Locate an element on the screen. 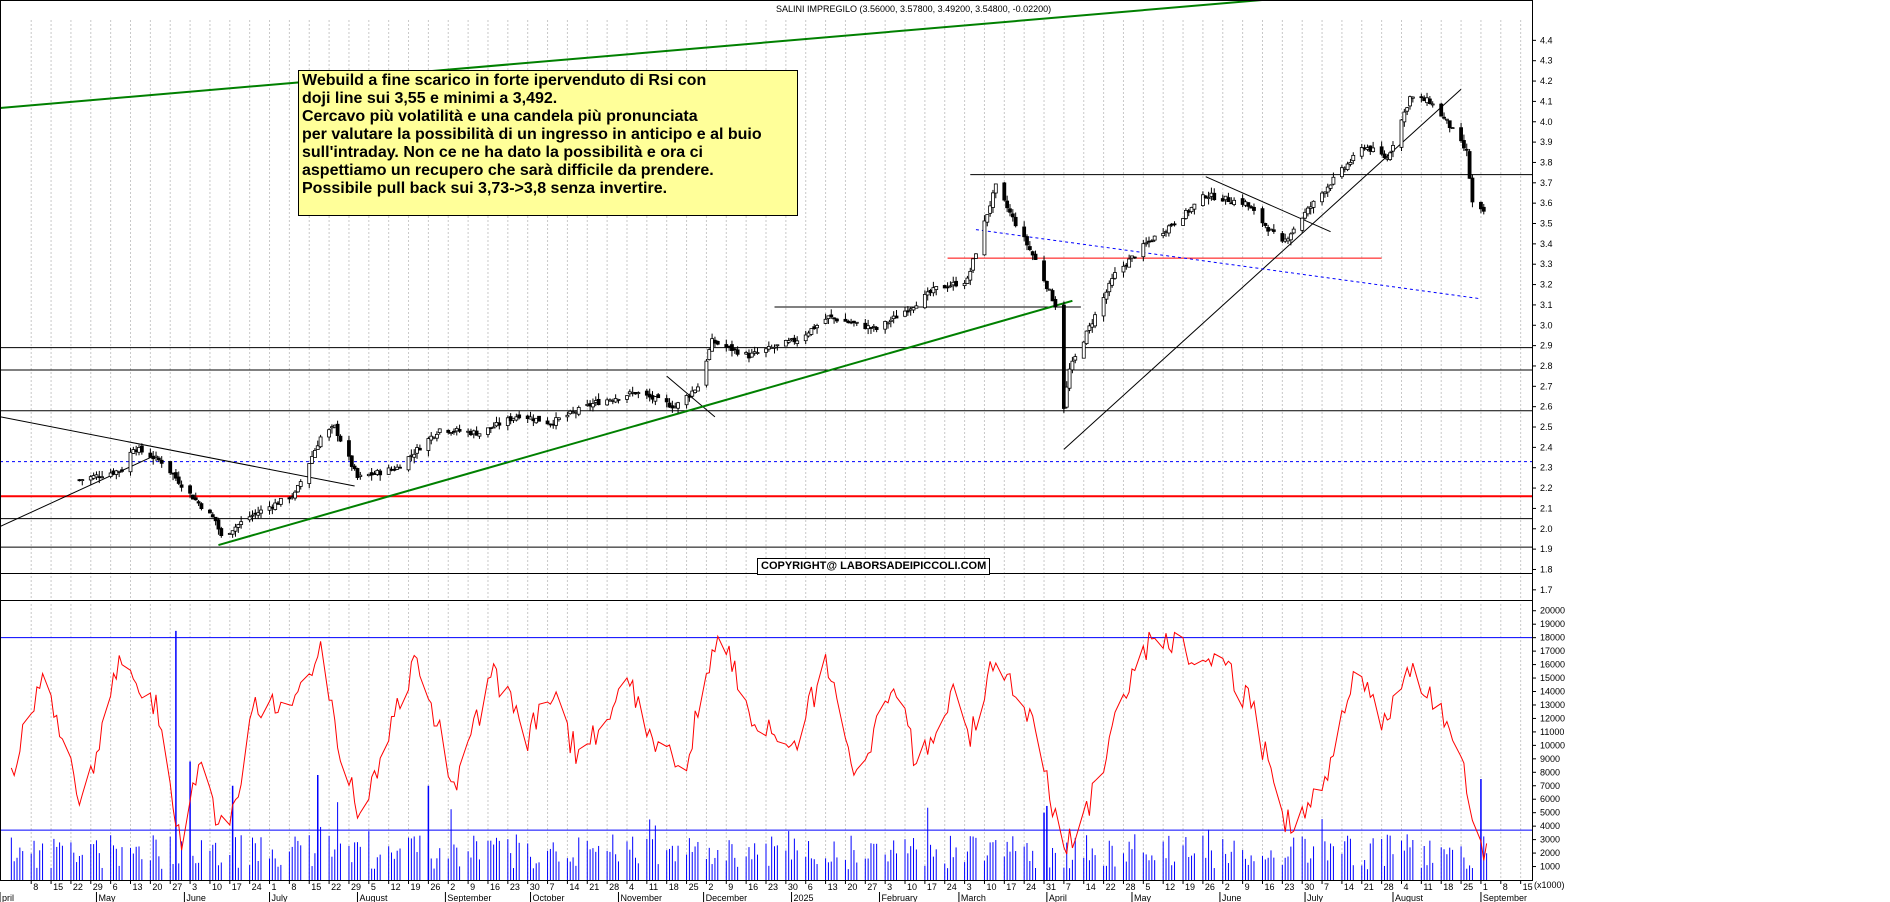 The image size is (1890, 902). month-label: September is located at coordinates (469, 897).